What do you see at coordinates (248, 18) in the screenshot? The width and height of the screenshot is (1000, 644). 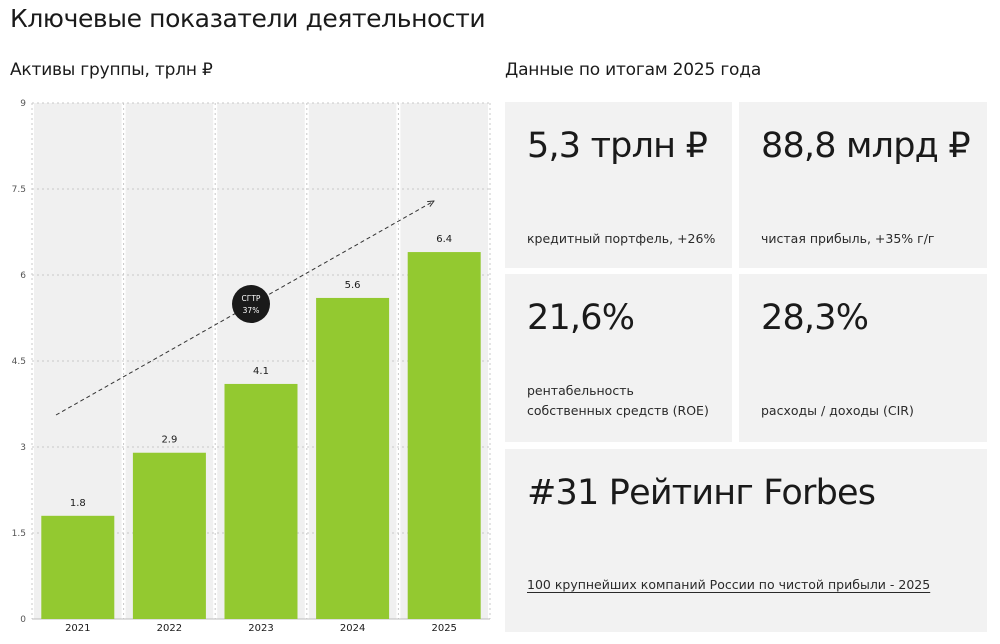 I see `page-title: Ключевые показатели деятельности` at bounding box center [248, 18].